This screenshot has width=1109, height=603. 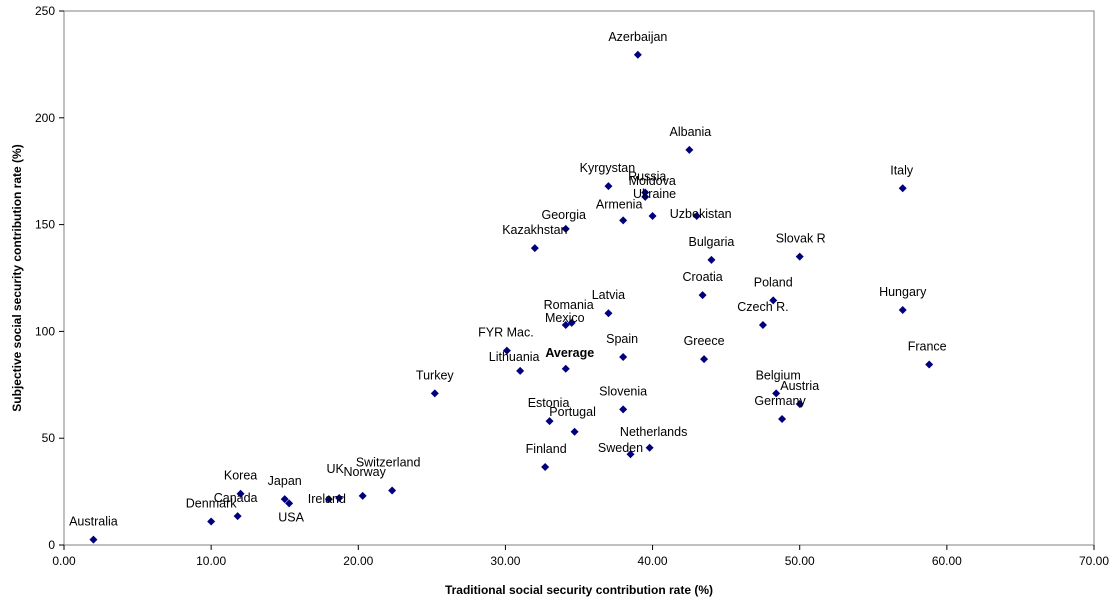 I want to click on point-label: Poland, so click(x=773, y=282).